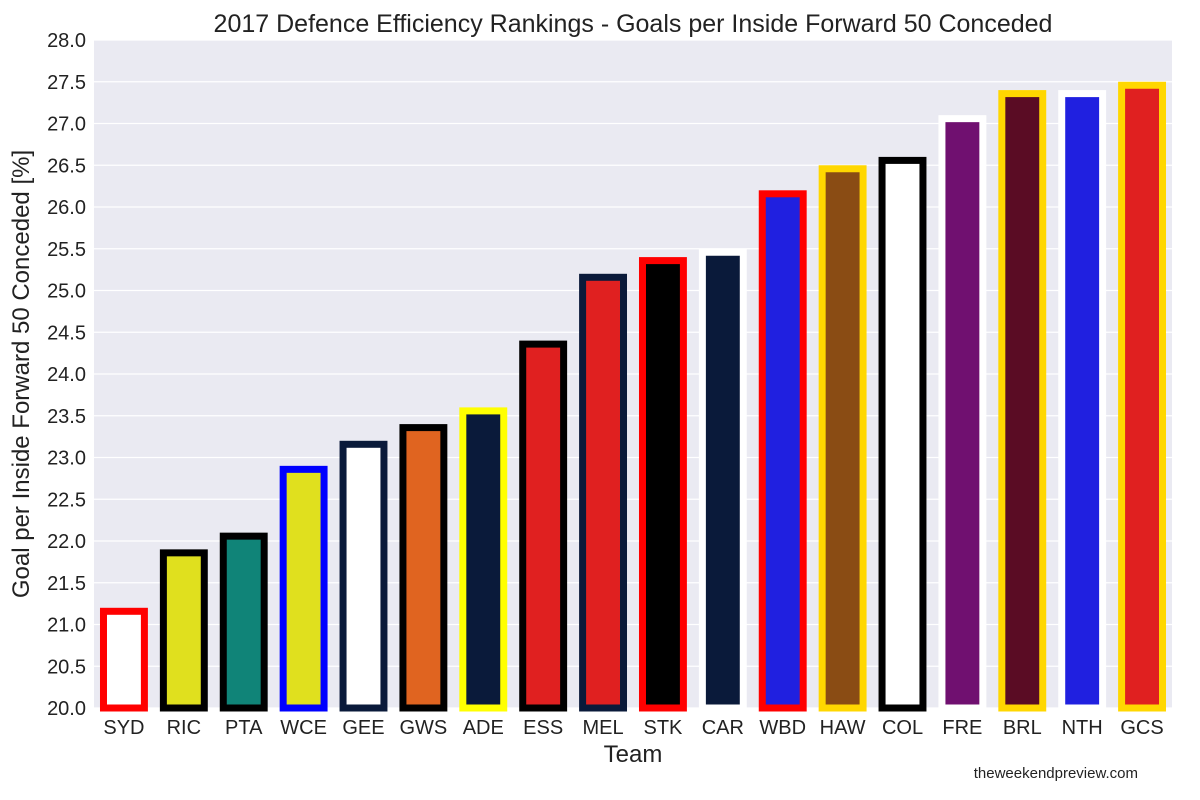 Image resolution: width=1200 pixels, height=800 pixels. I want to click on x-tick-label-ric: RIC, so click(184, 728).